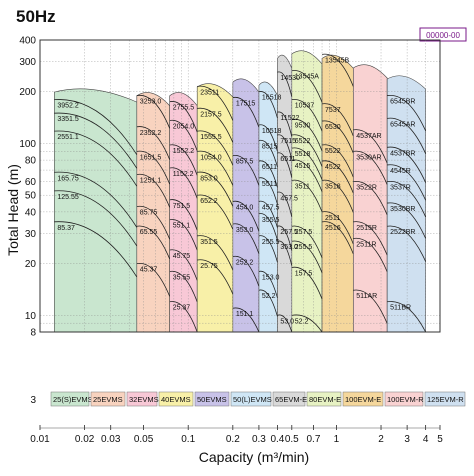 This screenshot has height=476, width=474. What do you see at coordinates (407, 439) in the screenshot?
I see `x-tick-label: 3` at bounding box center [407, 439].